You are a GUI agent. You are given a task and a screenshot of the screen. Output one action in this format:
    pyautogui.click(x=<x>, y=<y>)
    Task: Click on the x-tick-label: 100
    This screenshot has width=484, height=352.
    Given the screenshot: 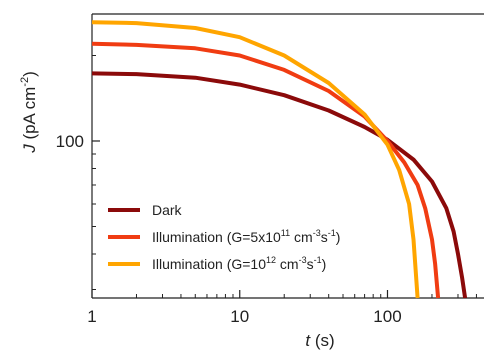 What is the action you would take?
    pyautogui.click(x=387, y=316)
    